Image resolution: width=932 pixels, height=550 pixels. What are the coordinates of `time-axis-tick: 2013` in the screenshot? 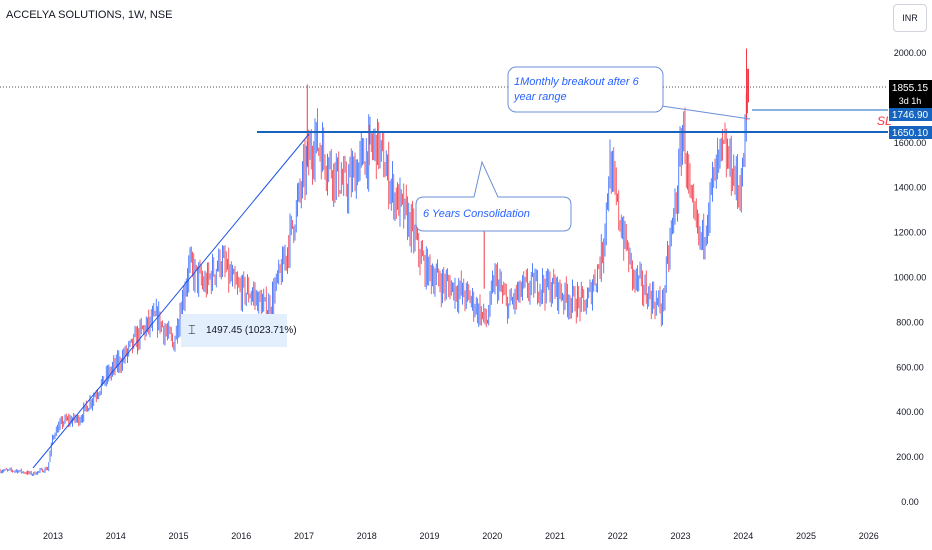 It's located at (53, 536).